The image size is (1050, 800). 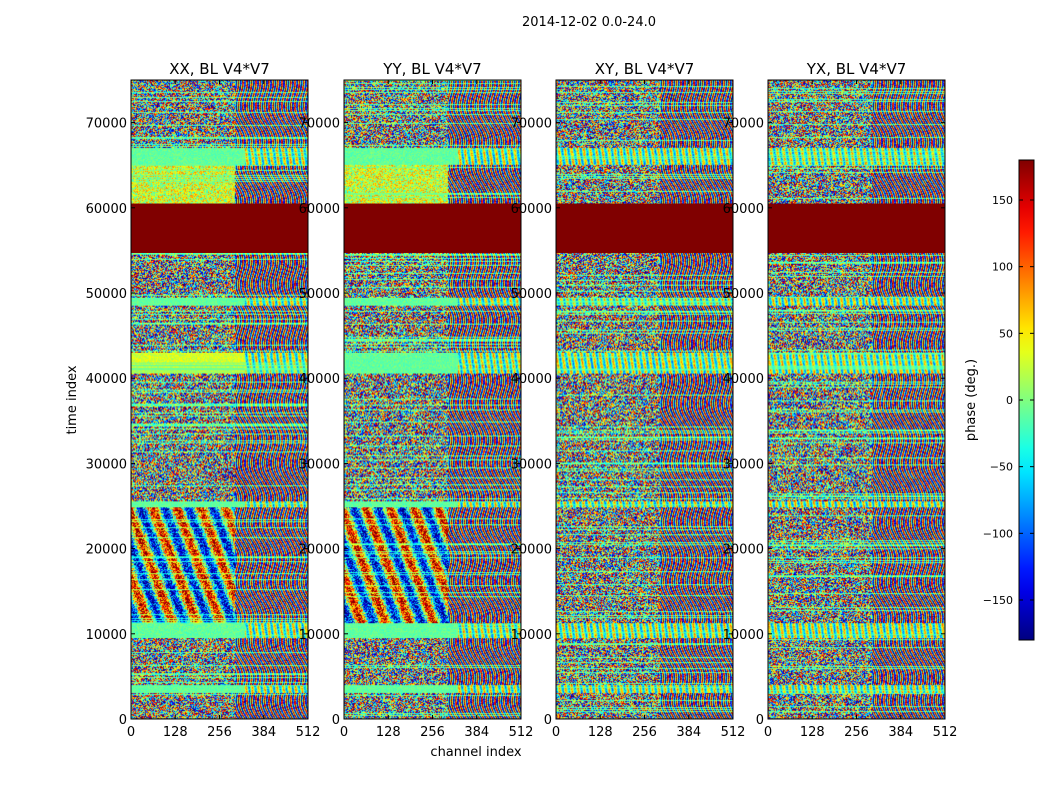 What do you see at coordinates (856, 69) in the screenshot?
I see `panel-title: YX, BL V4*V7` at bounding box center [856, 69].